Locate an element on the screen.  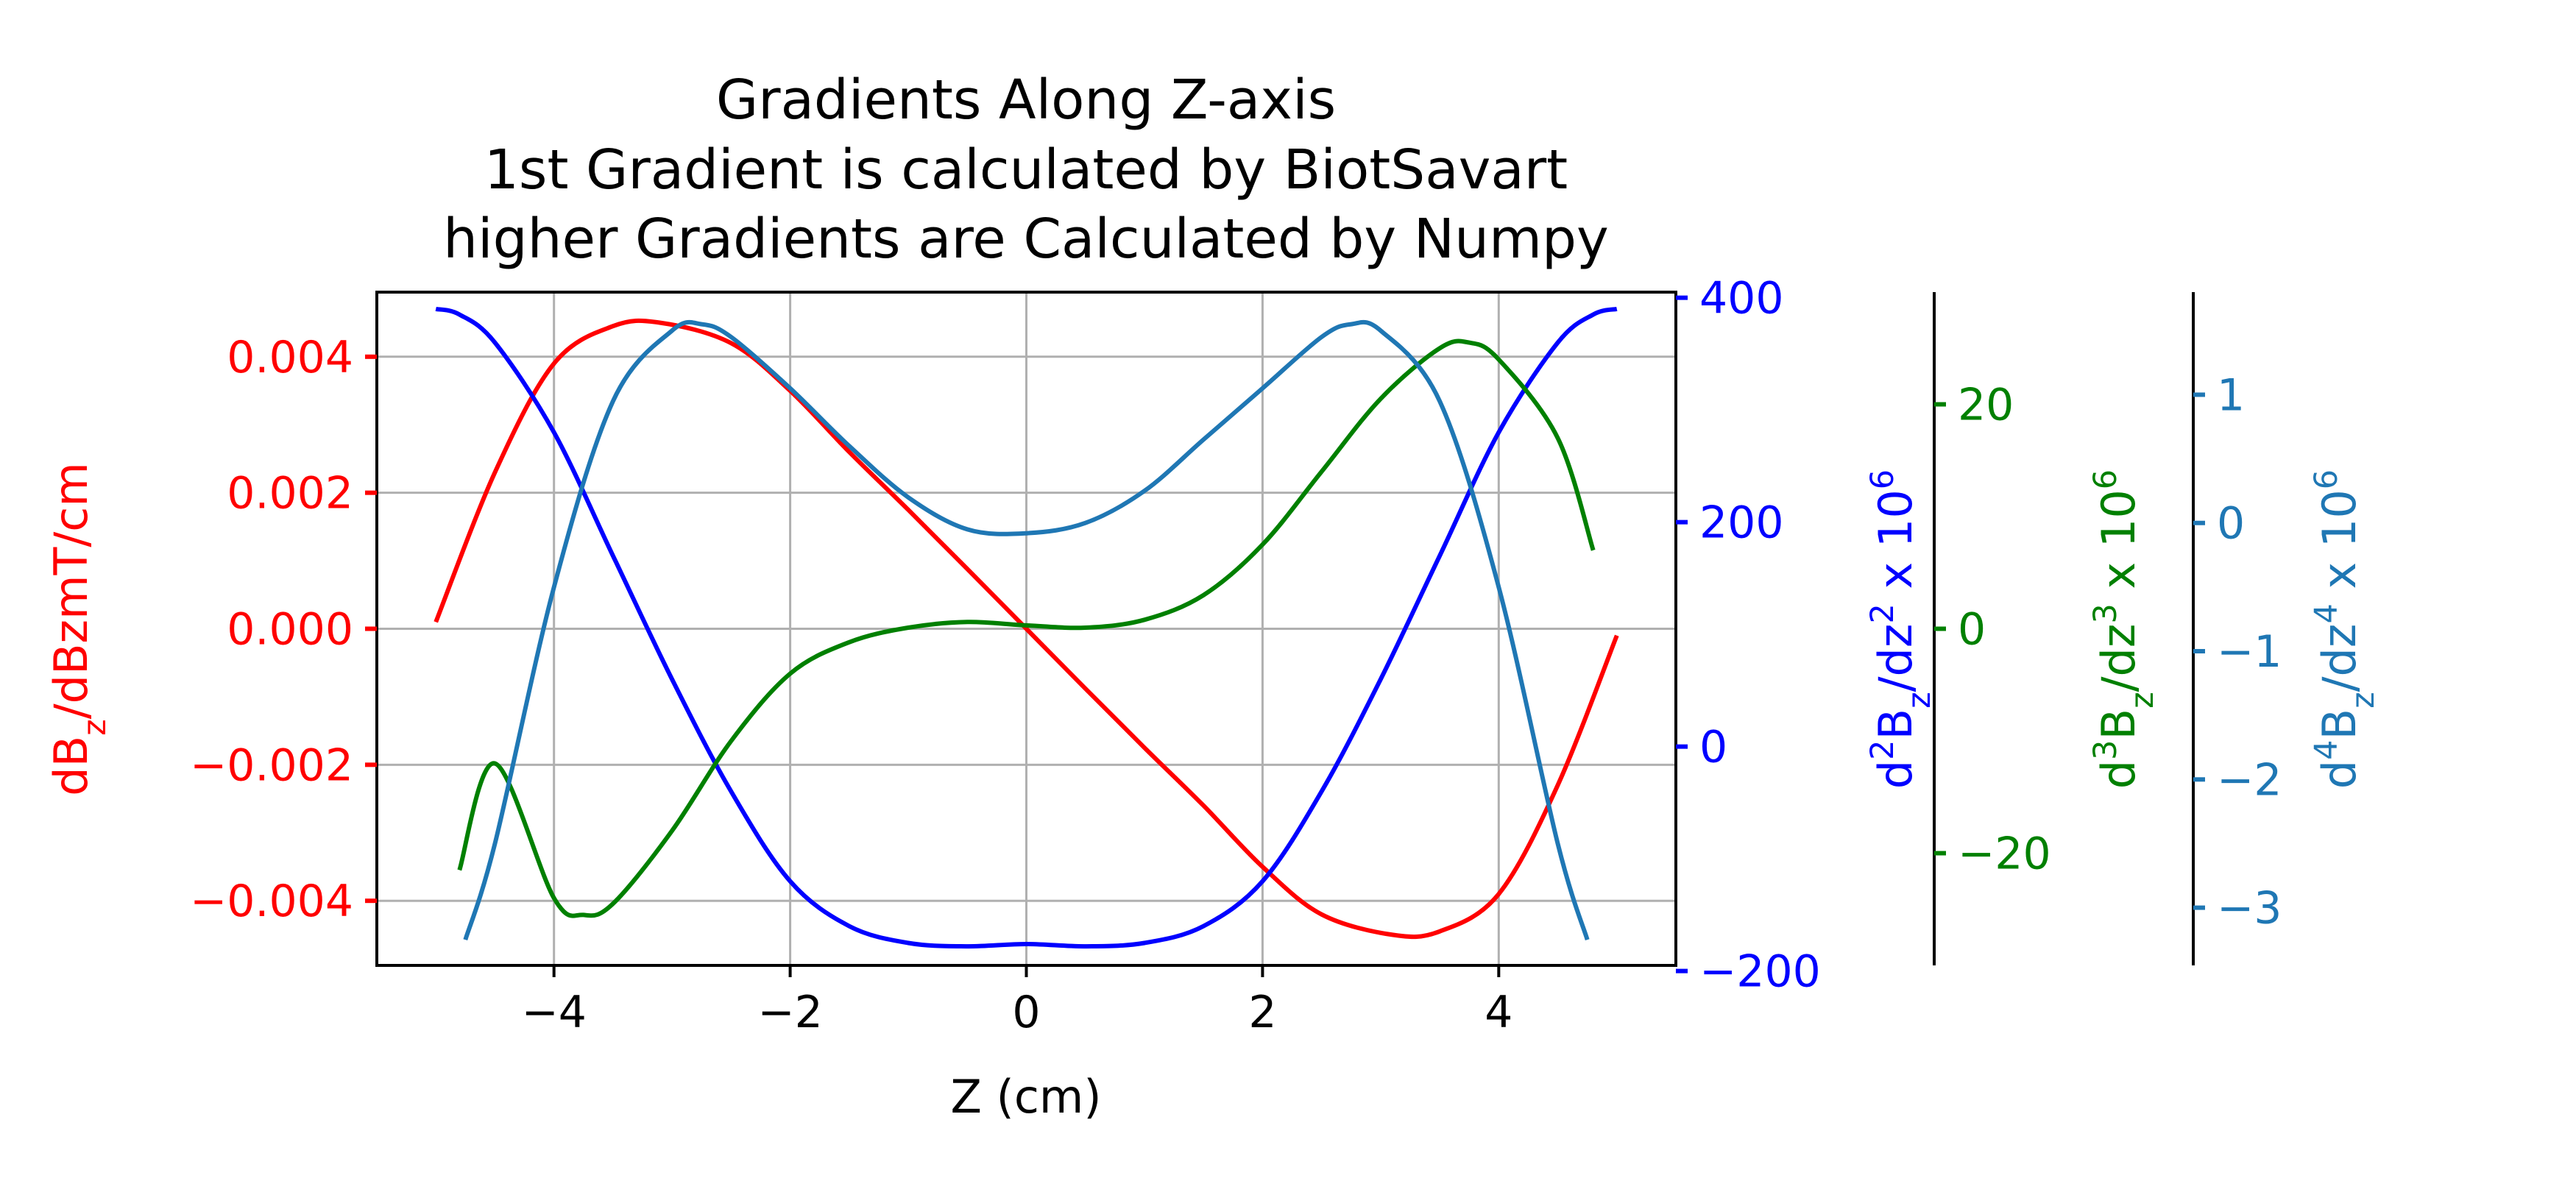
left-axis-label: dBz/dBzmT/cm is located at coordinates (78, 628).